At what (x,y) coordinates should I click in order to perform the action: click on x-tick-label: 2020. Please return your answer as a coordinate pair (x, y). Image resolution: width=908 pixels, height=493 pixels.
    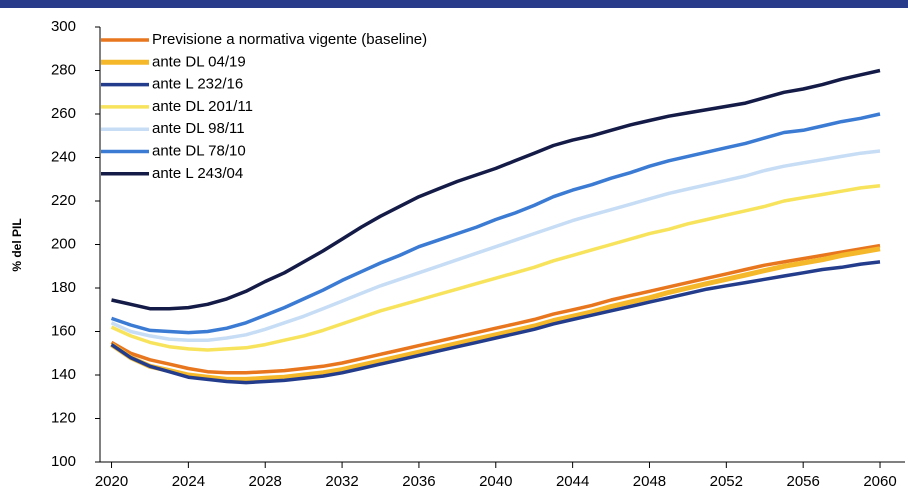
    Looking at the image, I should click on (111, 481).